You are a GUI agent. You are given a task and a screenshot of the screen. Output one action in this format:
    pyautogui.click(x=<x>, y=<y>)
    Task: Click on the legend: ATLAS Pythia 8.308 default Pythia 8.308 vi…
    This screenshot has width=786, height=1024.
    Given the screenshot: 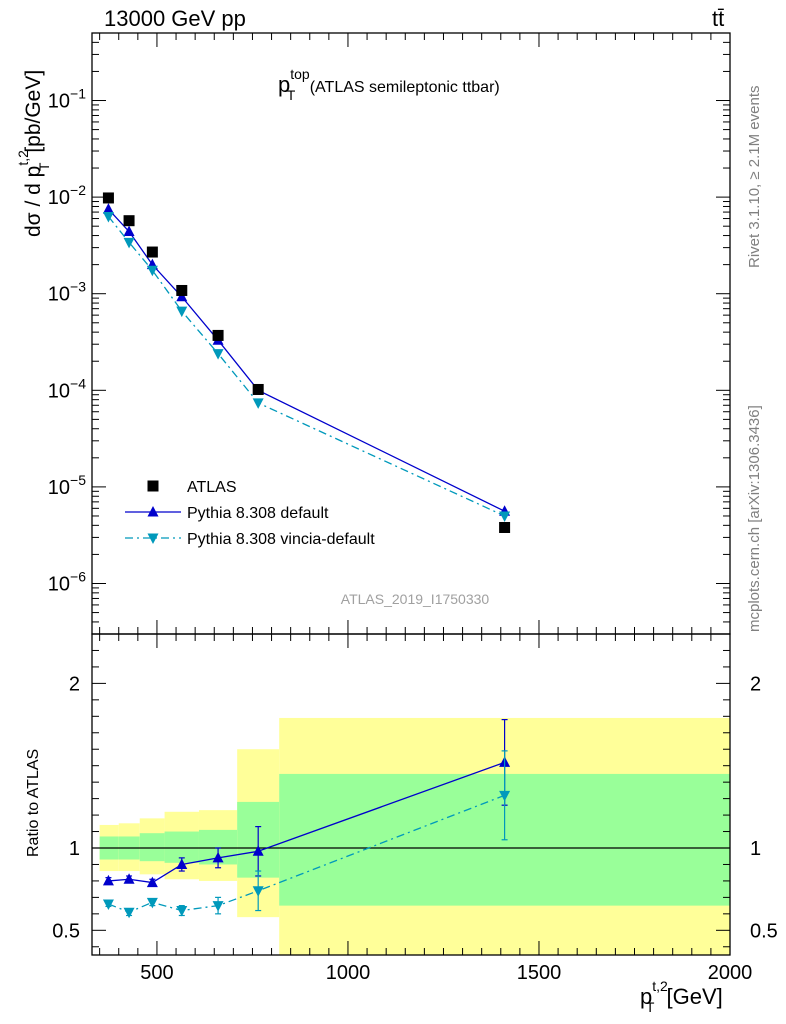 What is the action you would take?
    pyautogui.click(x=250, y=513)
    